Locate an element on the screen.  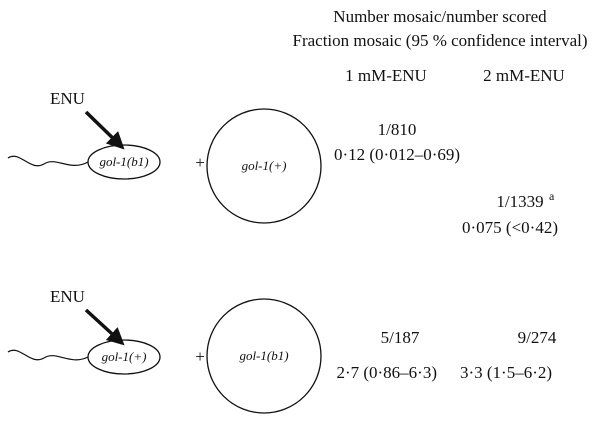
fraction: 0·075 (<0·42) is located at coordinates (510, 227).